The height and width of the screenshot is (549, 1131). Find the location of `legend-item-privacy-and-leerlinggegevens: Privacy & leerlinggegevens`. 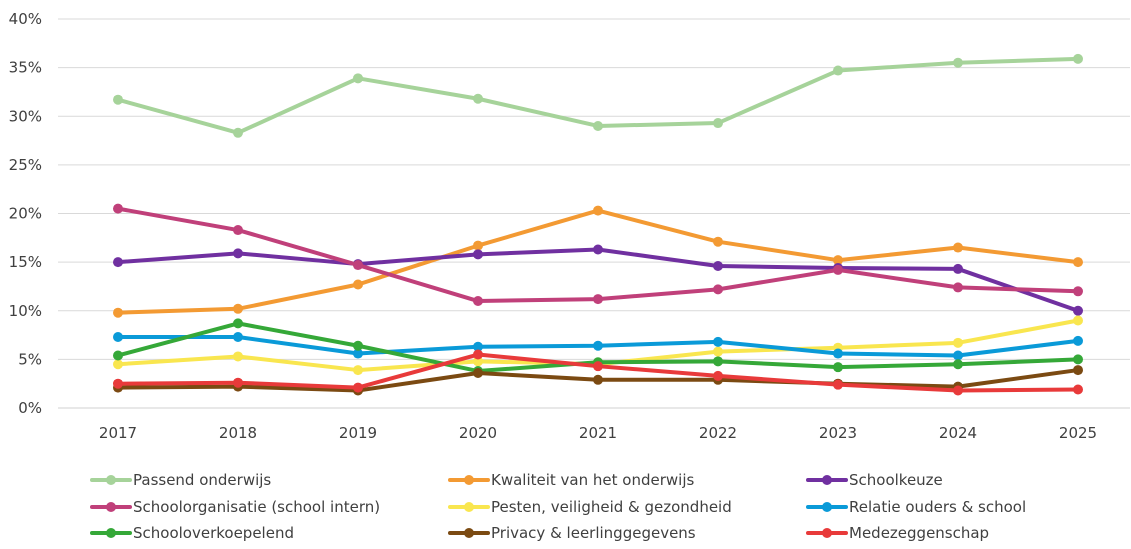

legend-item-privacy-and-leerlinggegevens: Privacy & leerlinggegevens is located at coordinates (572, 533).